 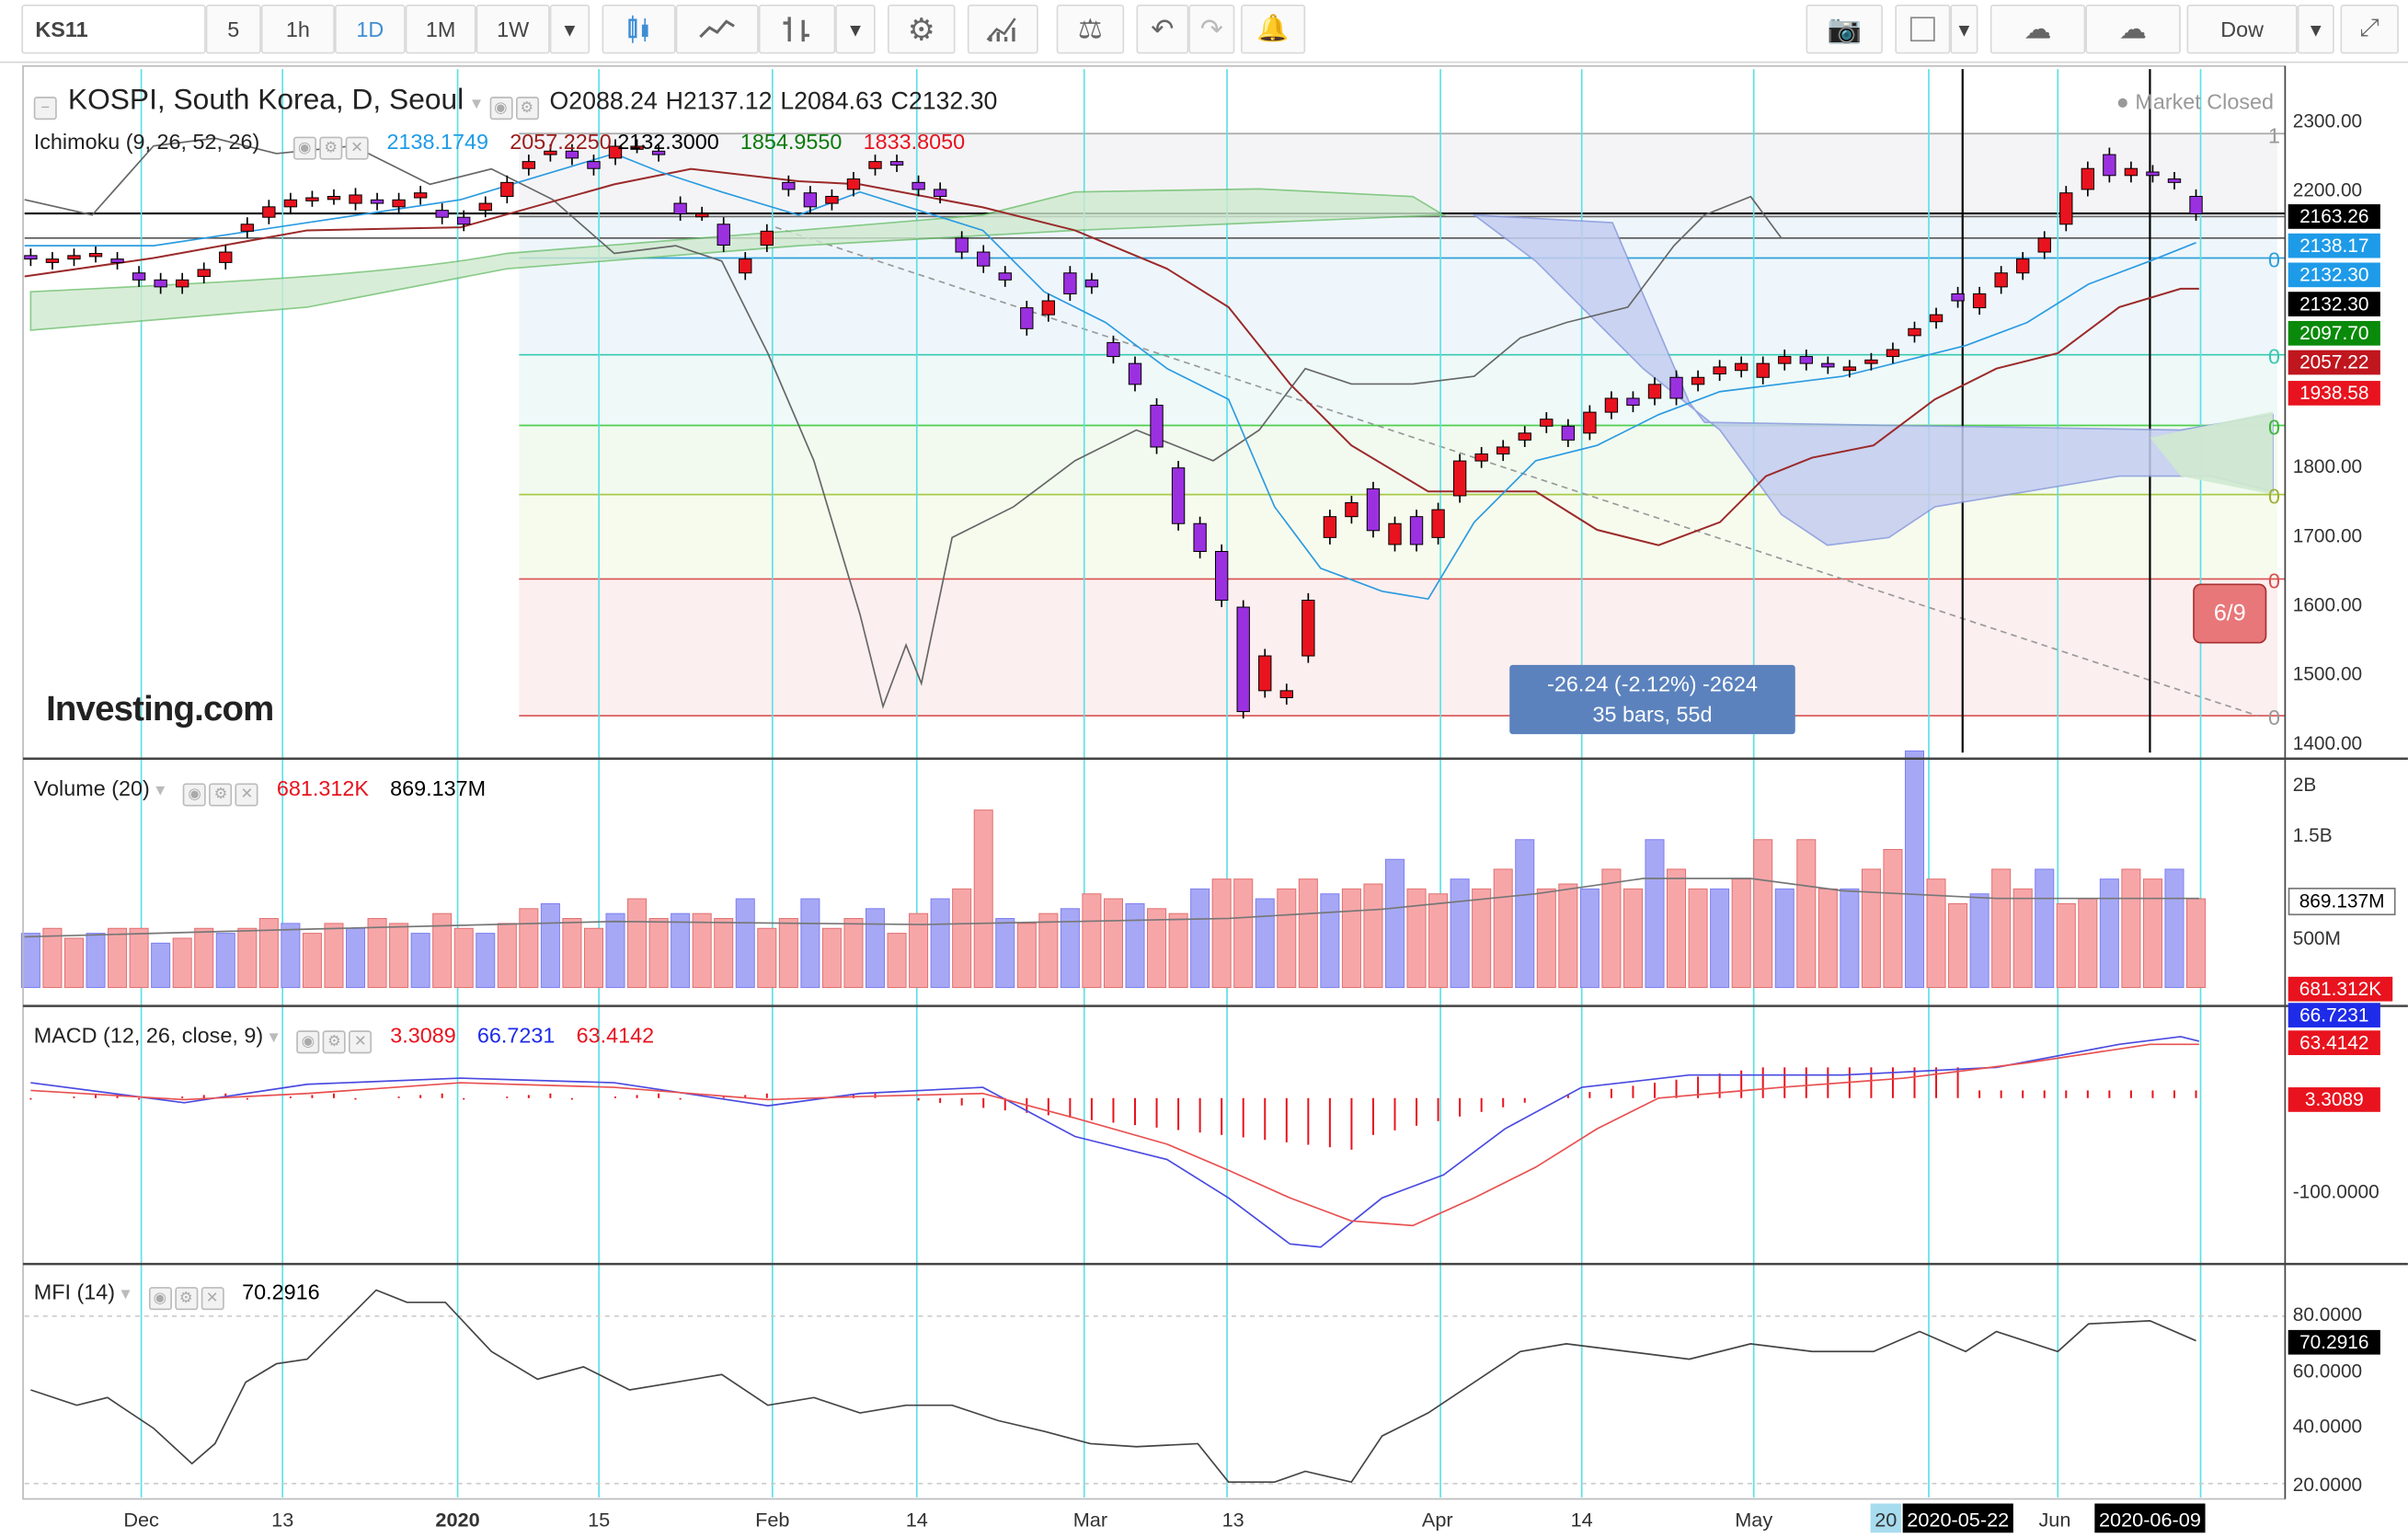 I want to click on volume-bars, so click(x=1113, y=869).